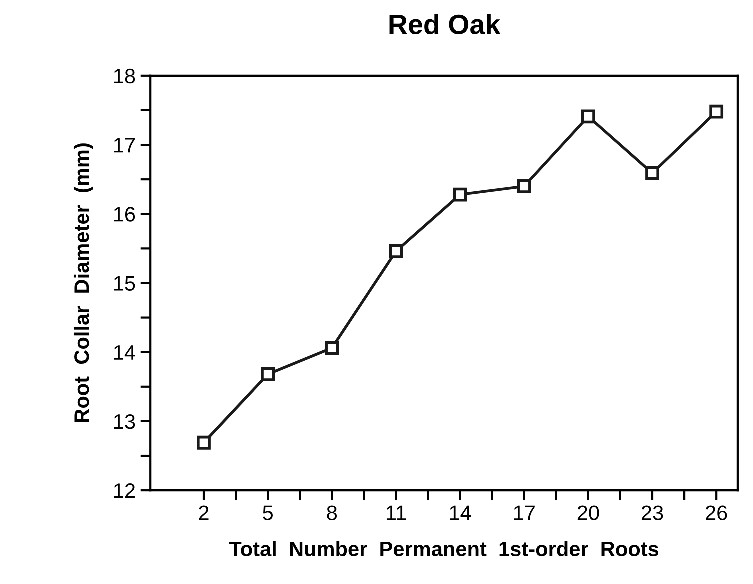 The height and width of the screenshot is (584, 753). I want to click on x-tick-label: 11, so click(396, 513).